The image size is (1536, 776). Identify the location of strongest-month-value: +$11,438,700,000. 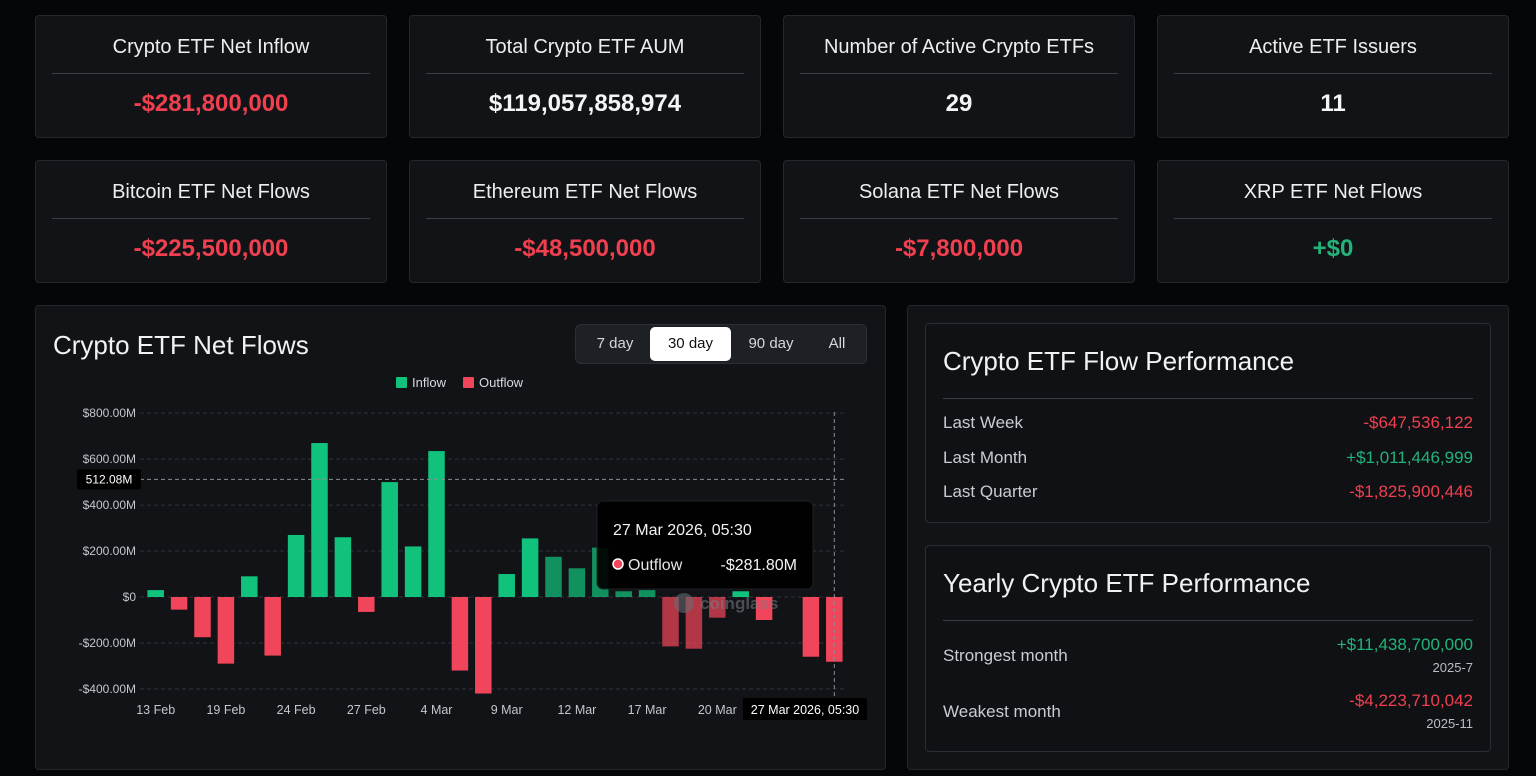
(1404, 644).